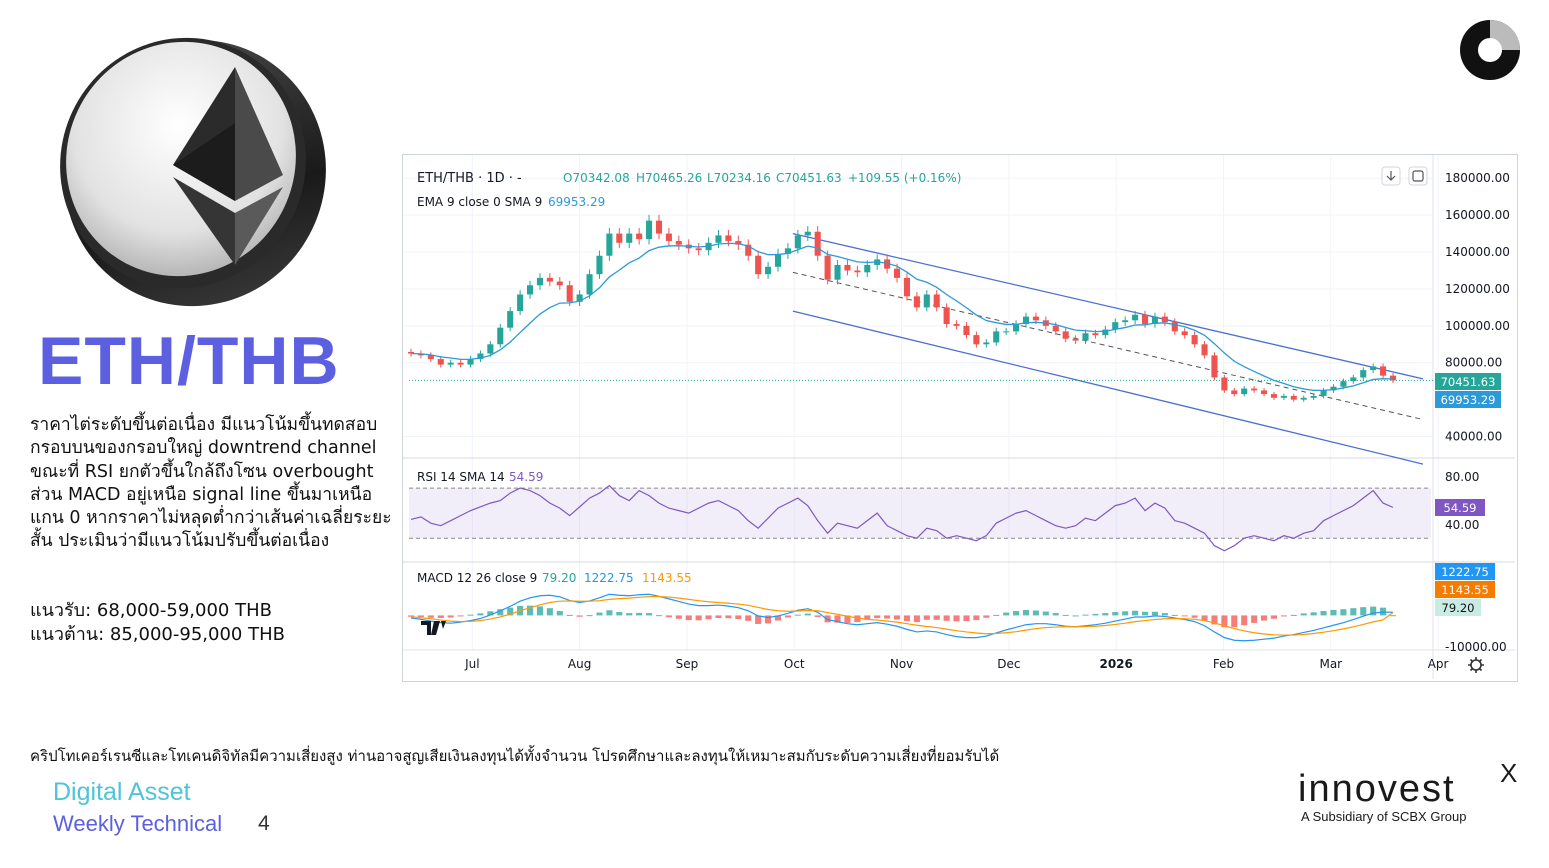 The width and height of the screenshot is (1549, 868). I want to click on signal-line, so click(902, 615).